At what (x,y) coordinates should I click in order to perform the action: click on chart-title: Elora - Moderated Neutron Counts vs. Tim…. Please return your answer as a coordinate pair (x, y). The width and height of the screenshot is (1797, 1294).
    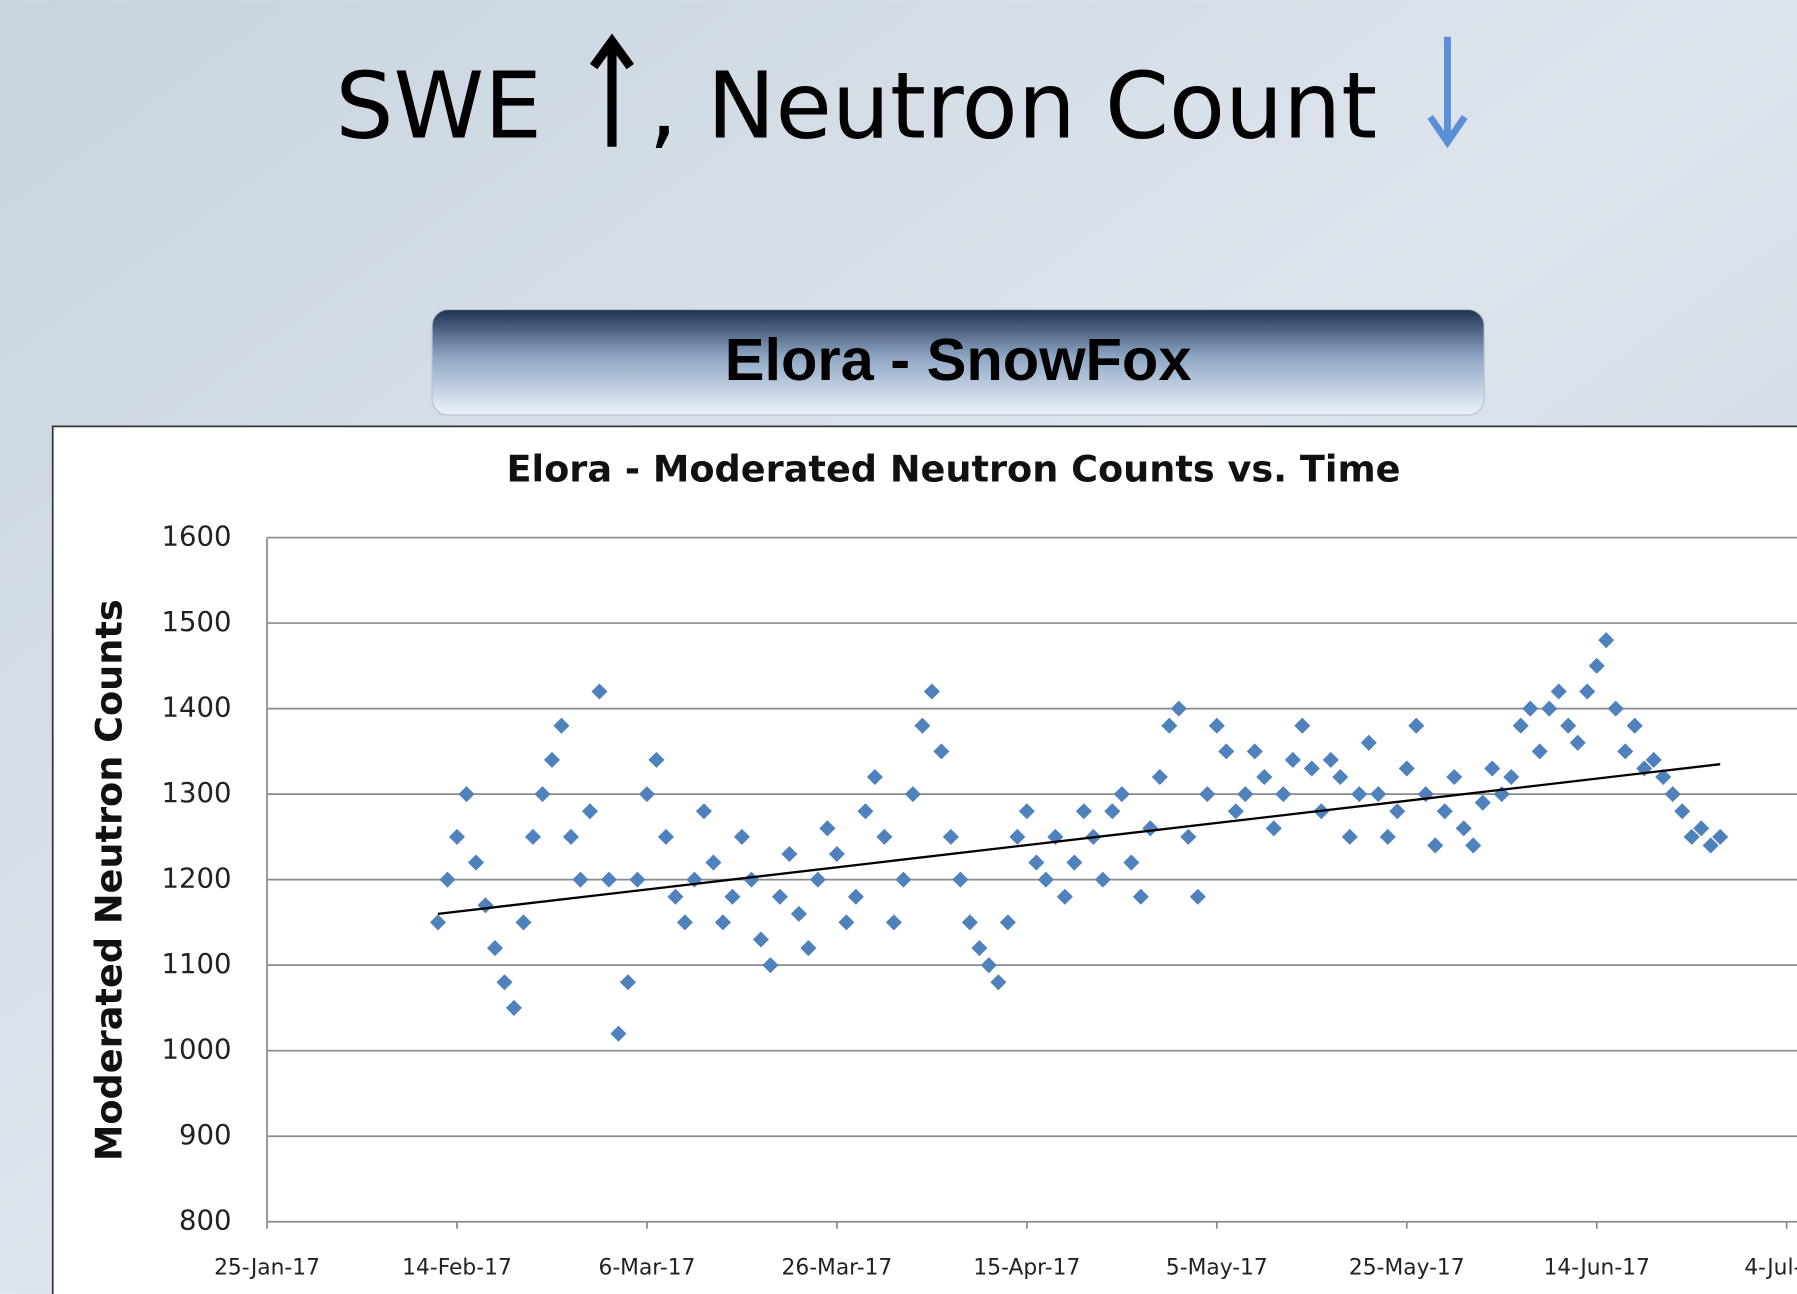
    Looking at the image, I should click on (954, 469).